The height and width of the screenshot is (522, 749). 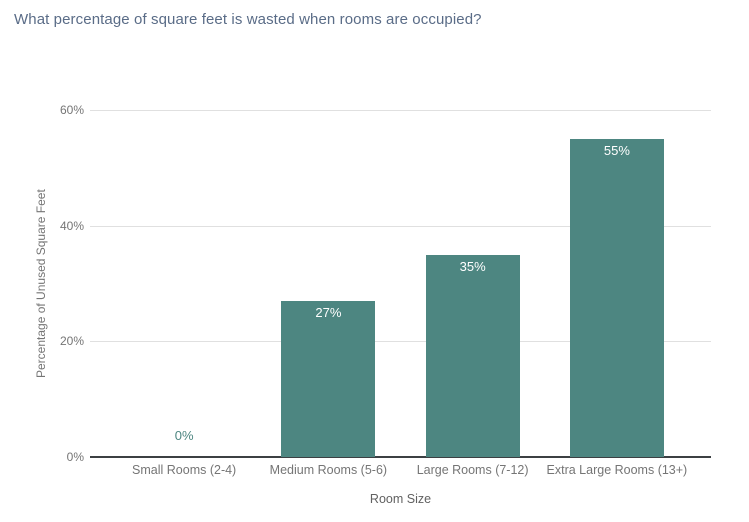 I want to click on x-tick-label-2: Medium Rooms (5-6), so click(x=328, y=470).